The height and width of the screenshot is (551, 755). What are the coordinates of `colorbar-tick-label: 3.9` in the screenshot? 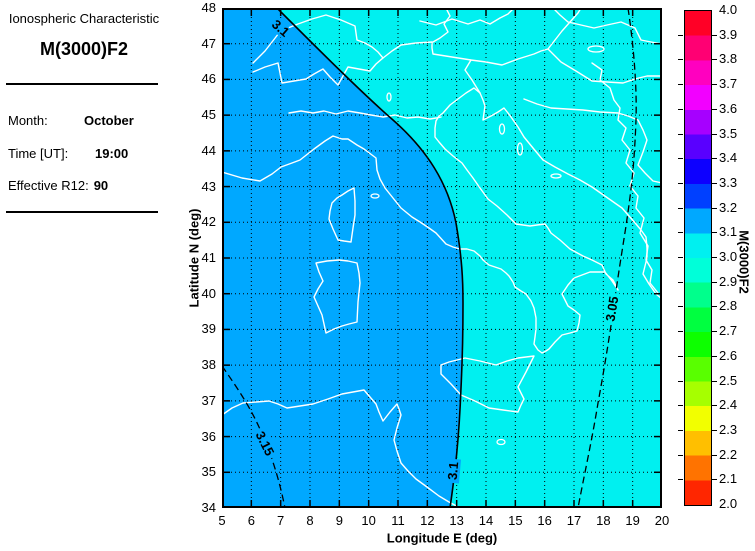 It's located at (728, 34).